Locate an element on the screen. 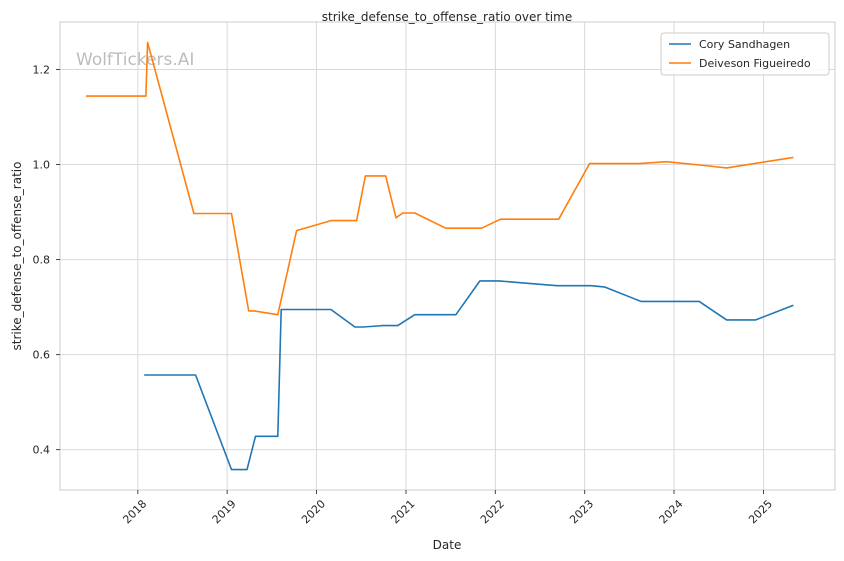 This screenshot has height=561, width=844. legend-box is located at coordinates (745, 54).